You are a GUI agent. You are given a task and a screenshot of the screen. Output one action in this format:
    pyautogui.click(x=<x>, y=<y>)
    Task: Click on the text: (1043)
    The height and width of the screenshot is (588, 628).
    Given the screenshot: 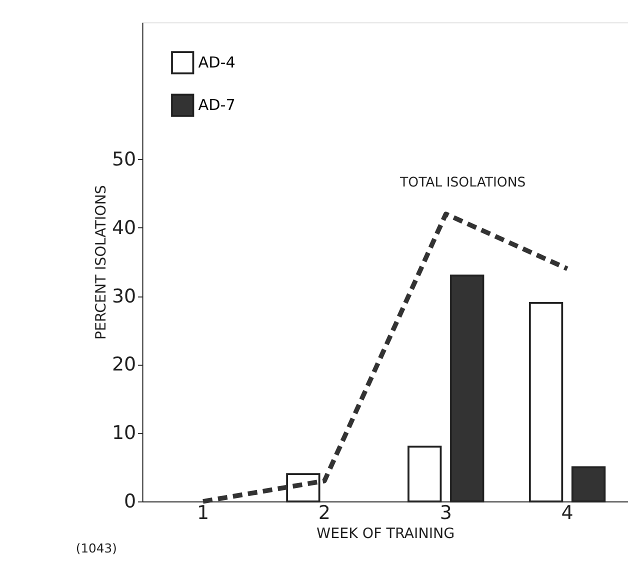 What is the action you would take?
    pyautogui.click(x=96, y=549)
    